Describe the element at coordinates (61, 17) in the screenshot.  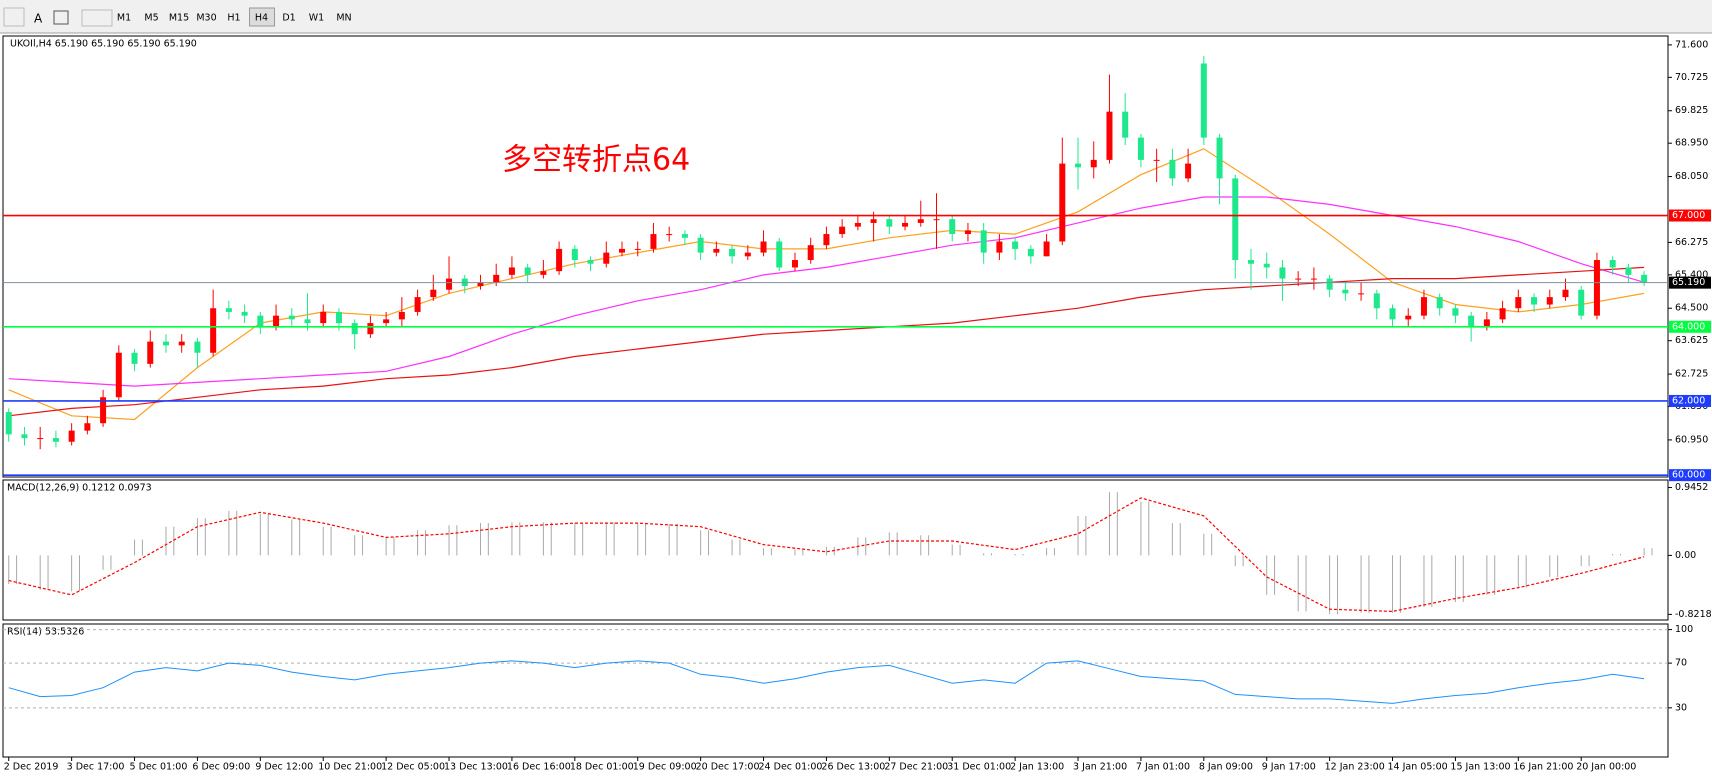
I see `tool-label` at that location.